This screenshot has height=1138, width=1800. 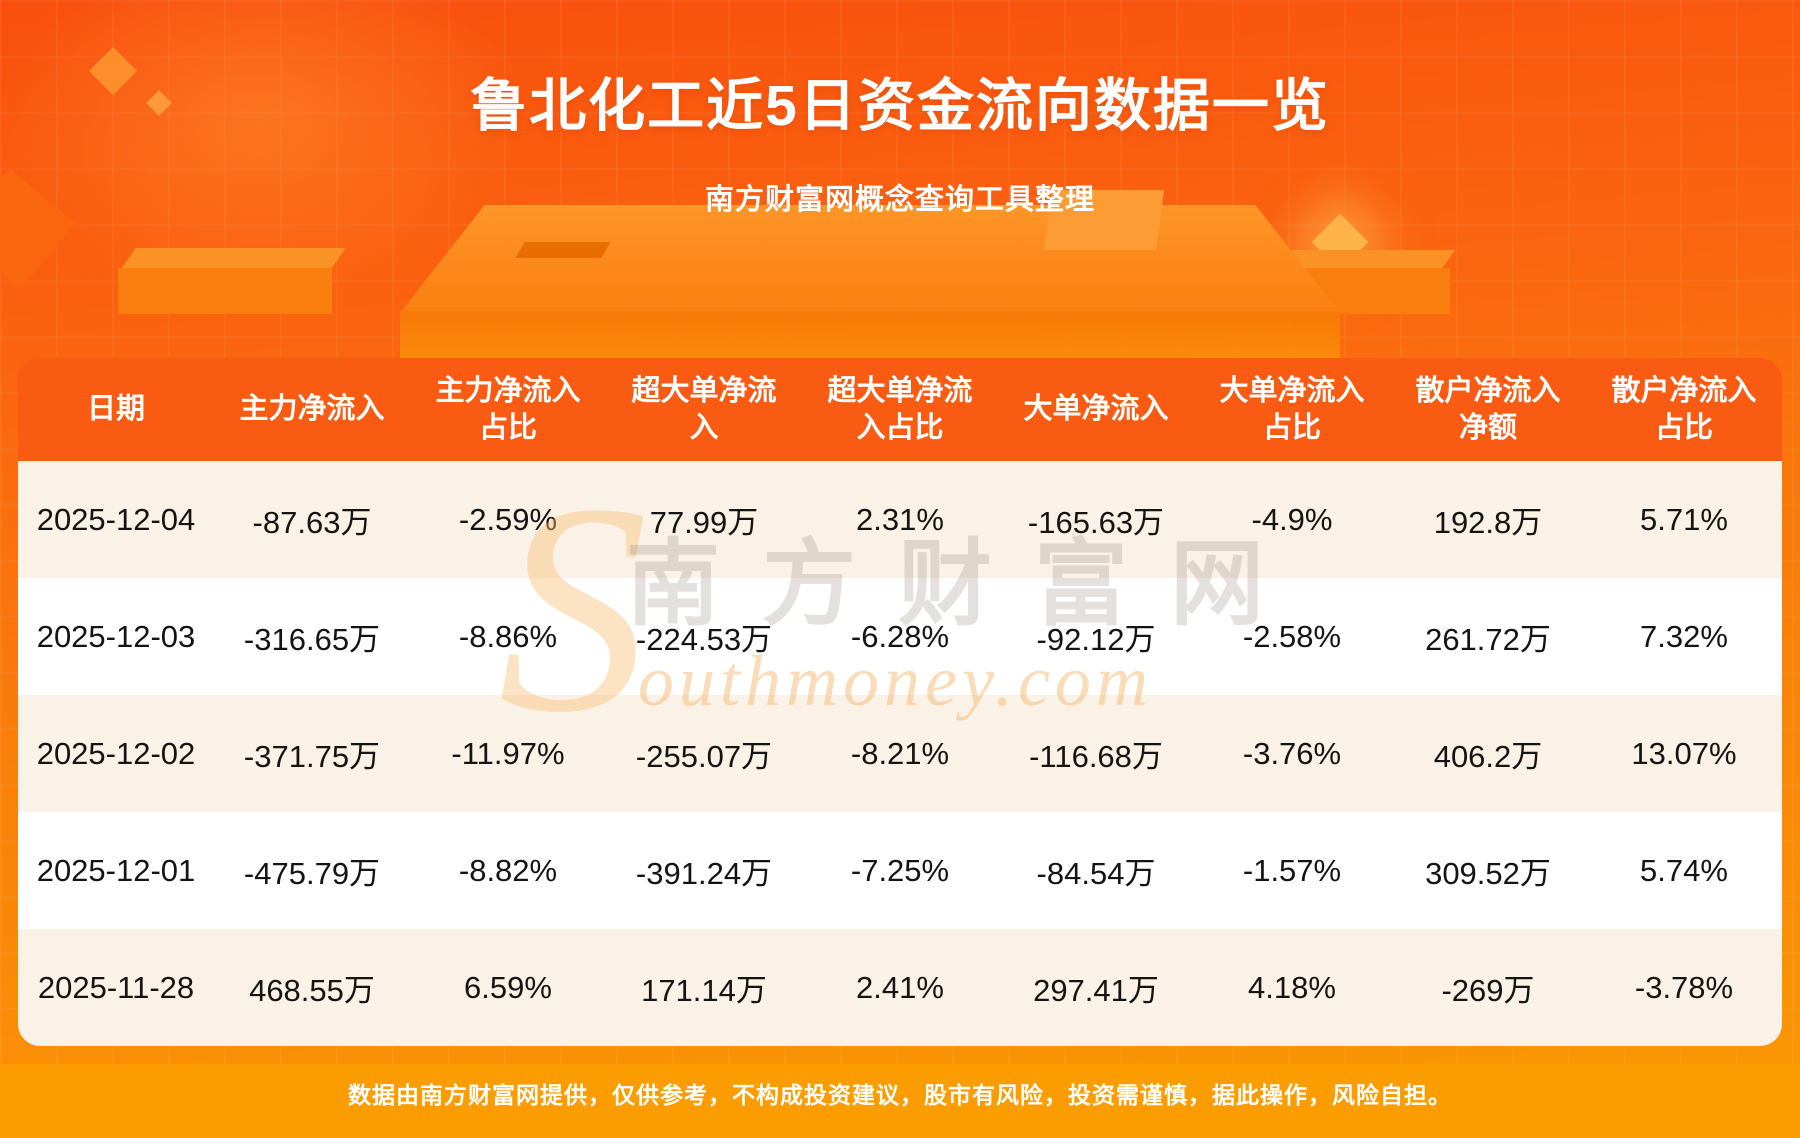 What do you see at coordinates (1292, 519) in the screenshot?
I see `cell-value: -4.9%` at bounding box center [1292, 519].